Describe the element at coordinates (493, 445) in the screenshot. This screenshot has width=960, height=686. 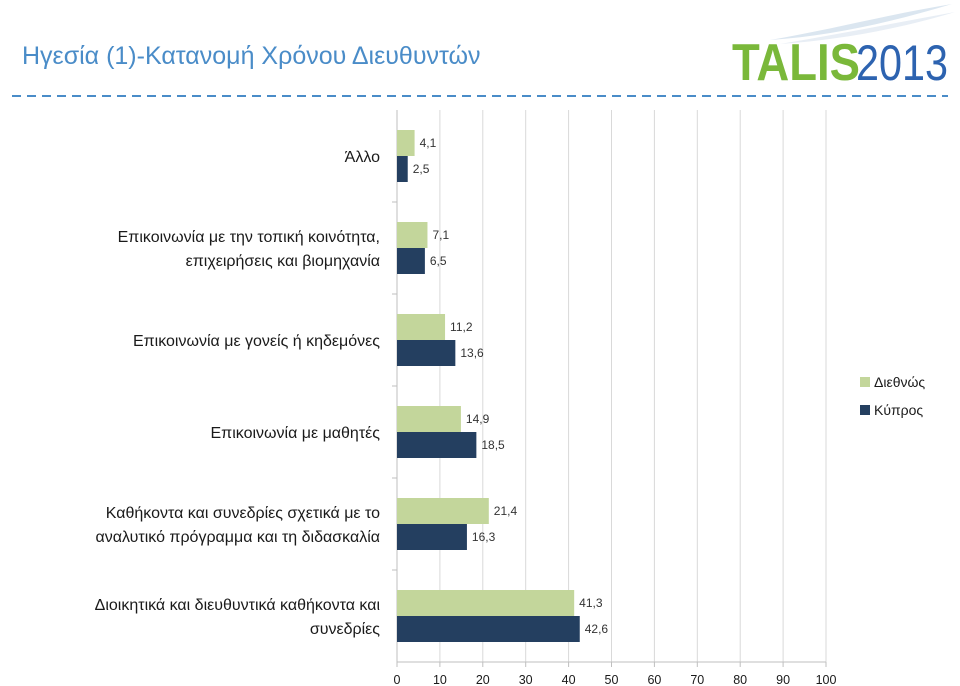
I see `data-label: 18,5` at that location.